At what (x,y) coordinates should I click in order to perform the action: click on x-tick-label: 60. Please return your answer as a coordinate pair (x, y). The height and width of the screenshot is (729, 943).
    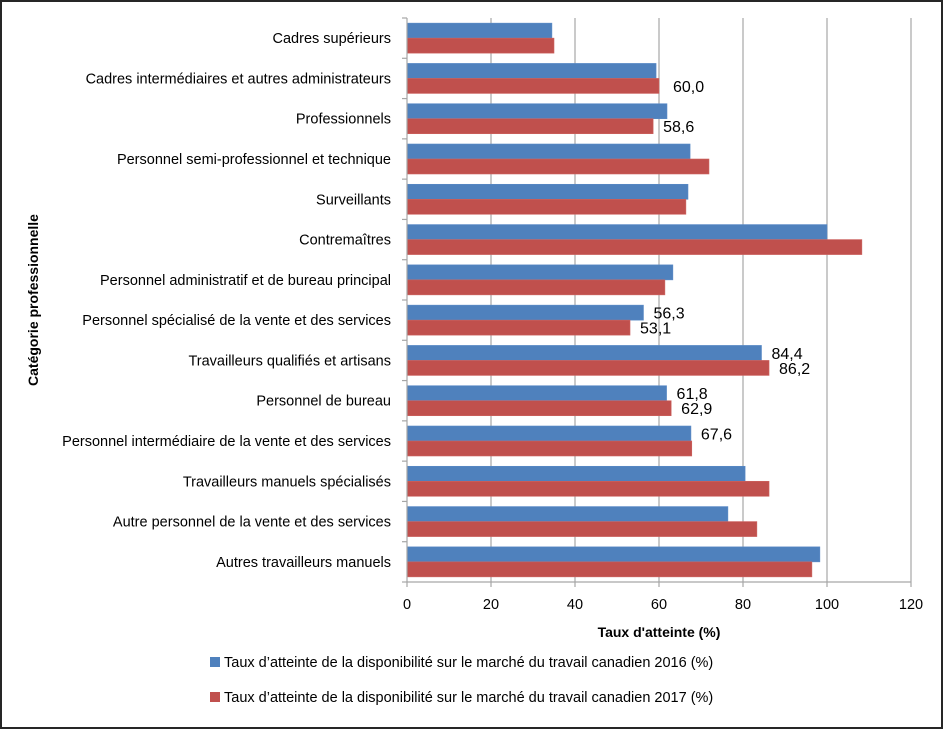
    Looking at the image, I should click on (659, 605).